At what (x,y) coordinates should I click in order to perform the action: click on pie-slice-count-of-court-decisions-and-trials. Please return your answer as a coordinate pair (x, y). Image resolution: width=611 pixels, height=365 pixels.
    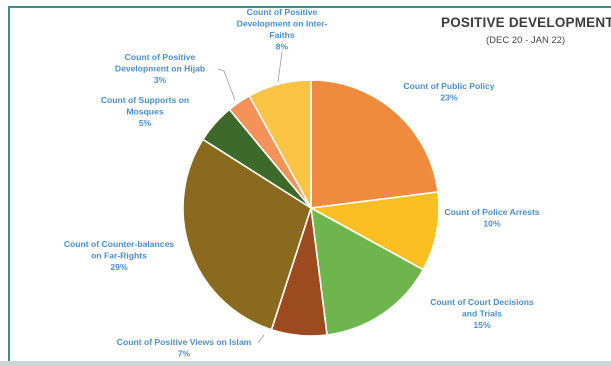
    Looking at the image, I should click on (367, 271).